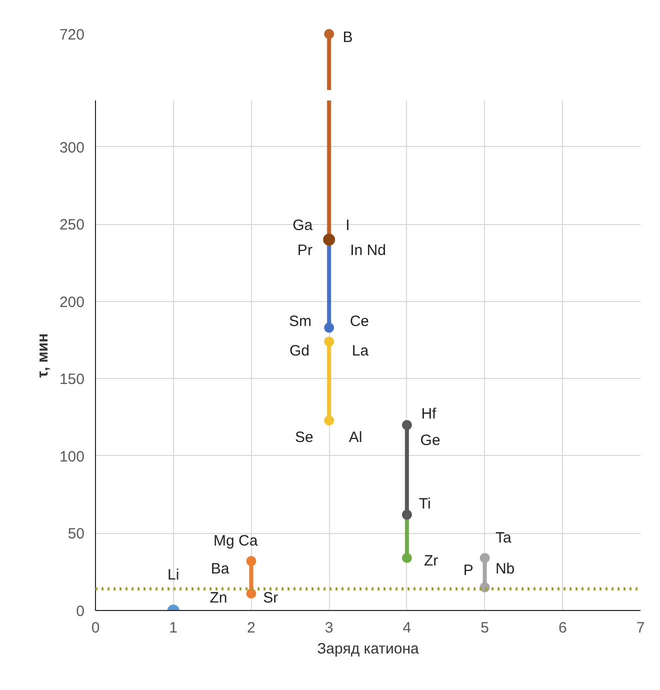 Image resolution: width=660 pixels, height=690 pixels. I want to click on annotation: La, so click(361, 351).